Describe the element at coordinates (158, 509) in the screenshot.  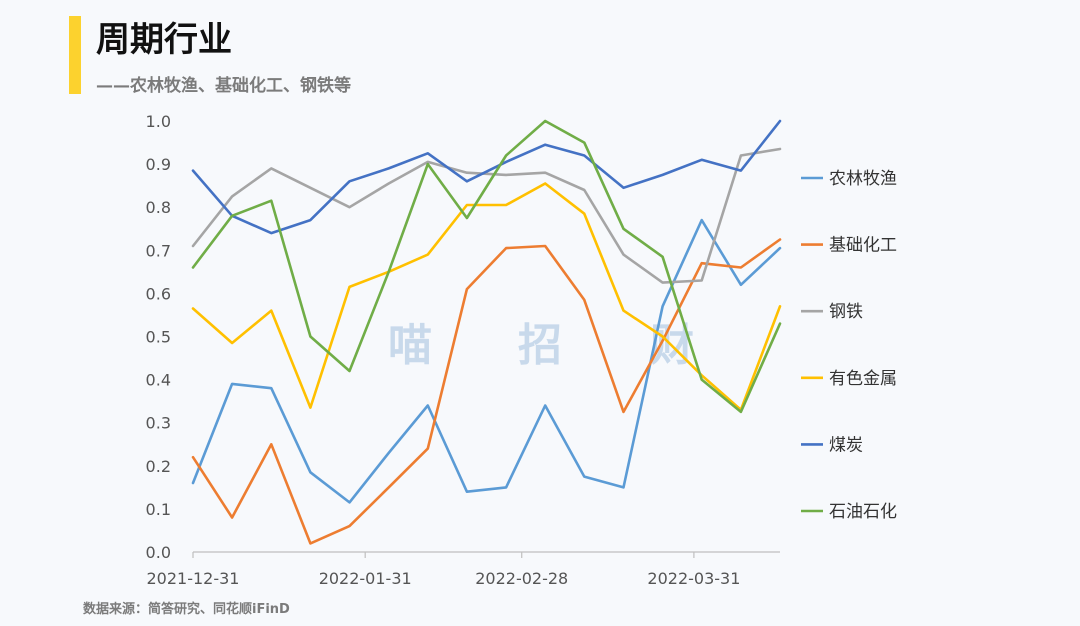
I see `y-tick-label: 0.1` at that location.